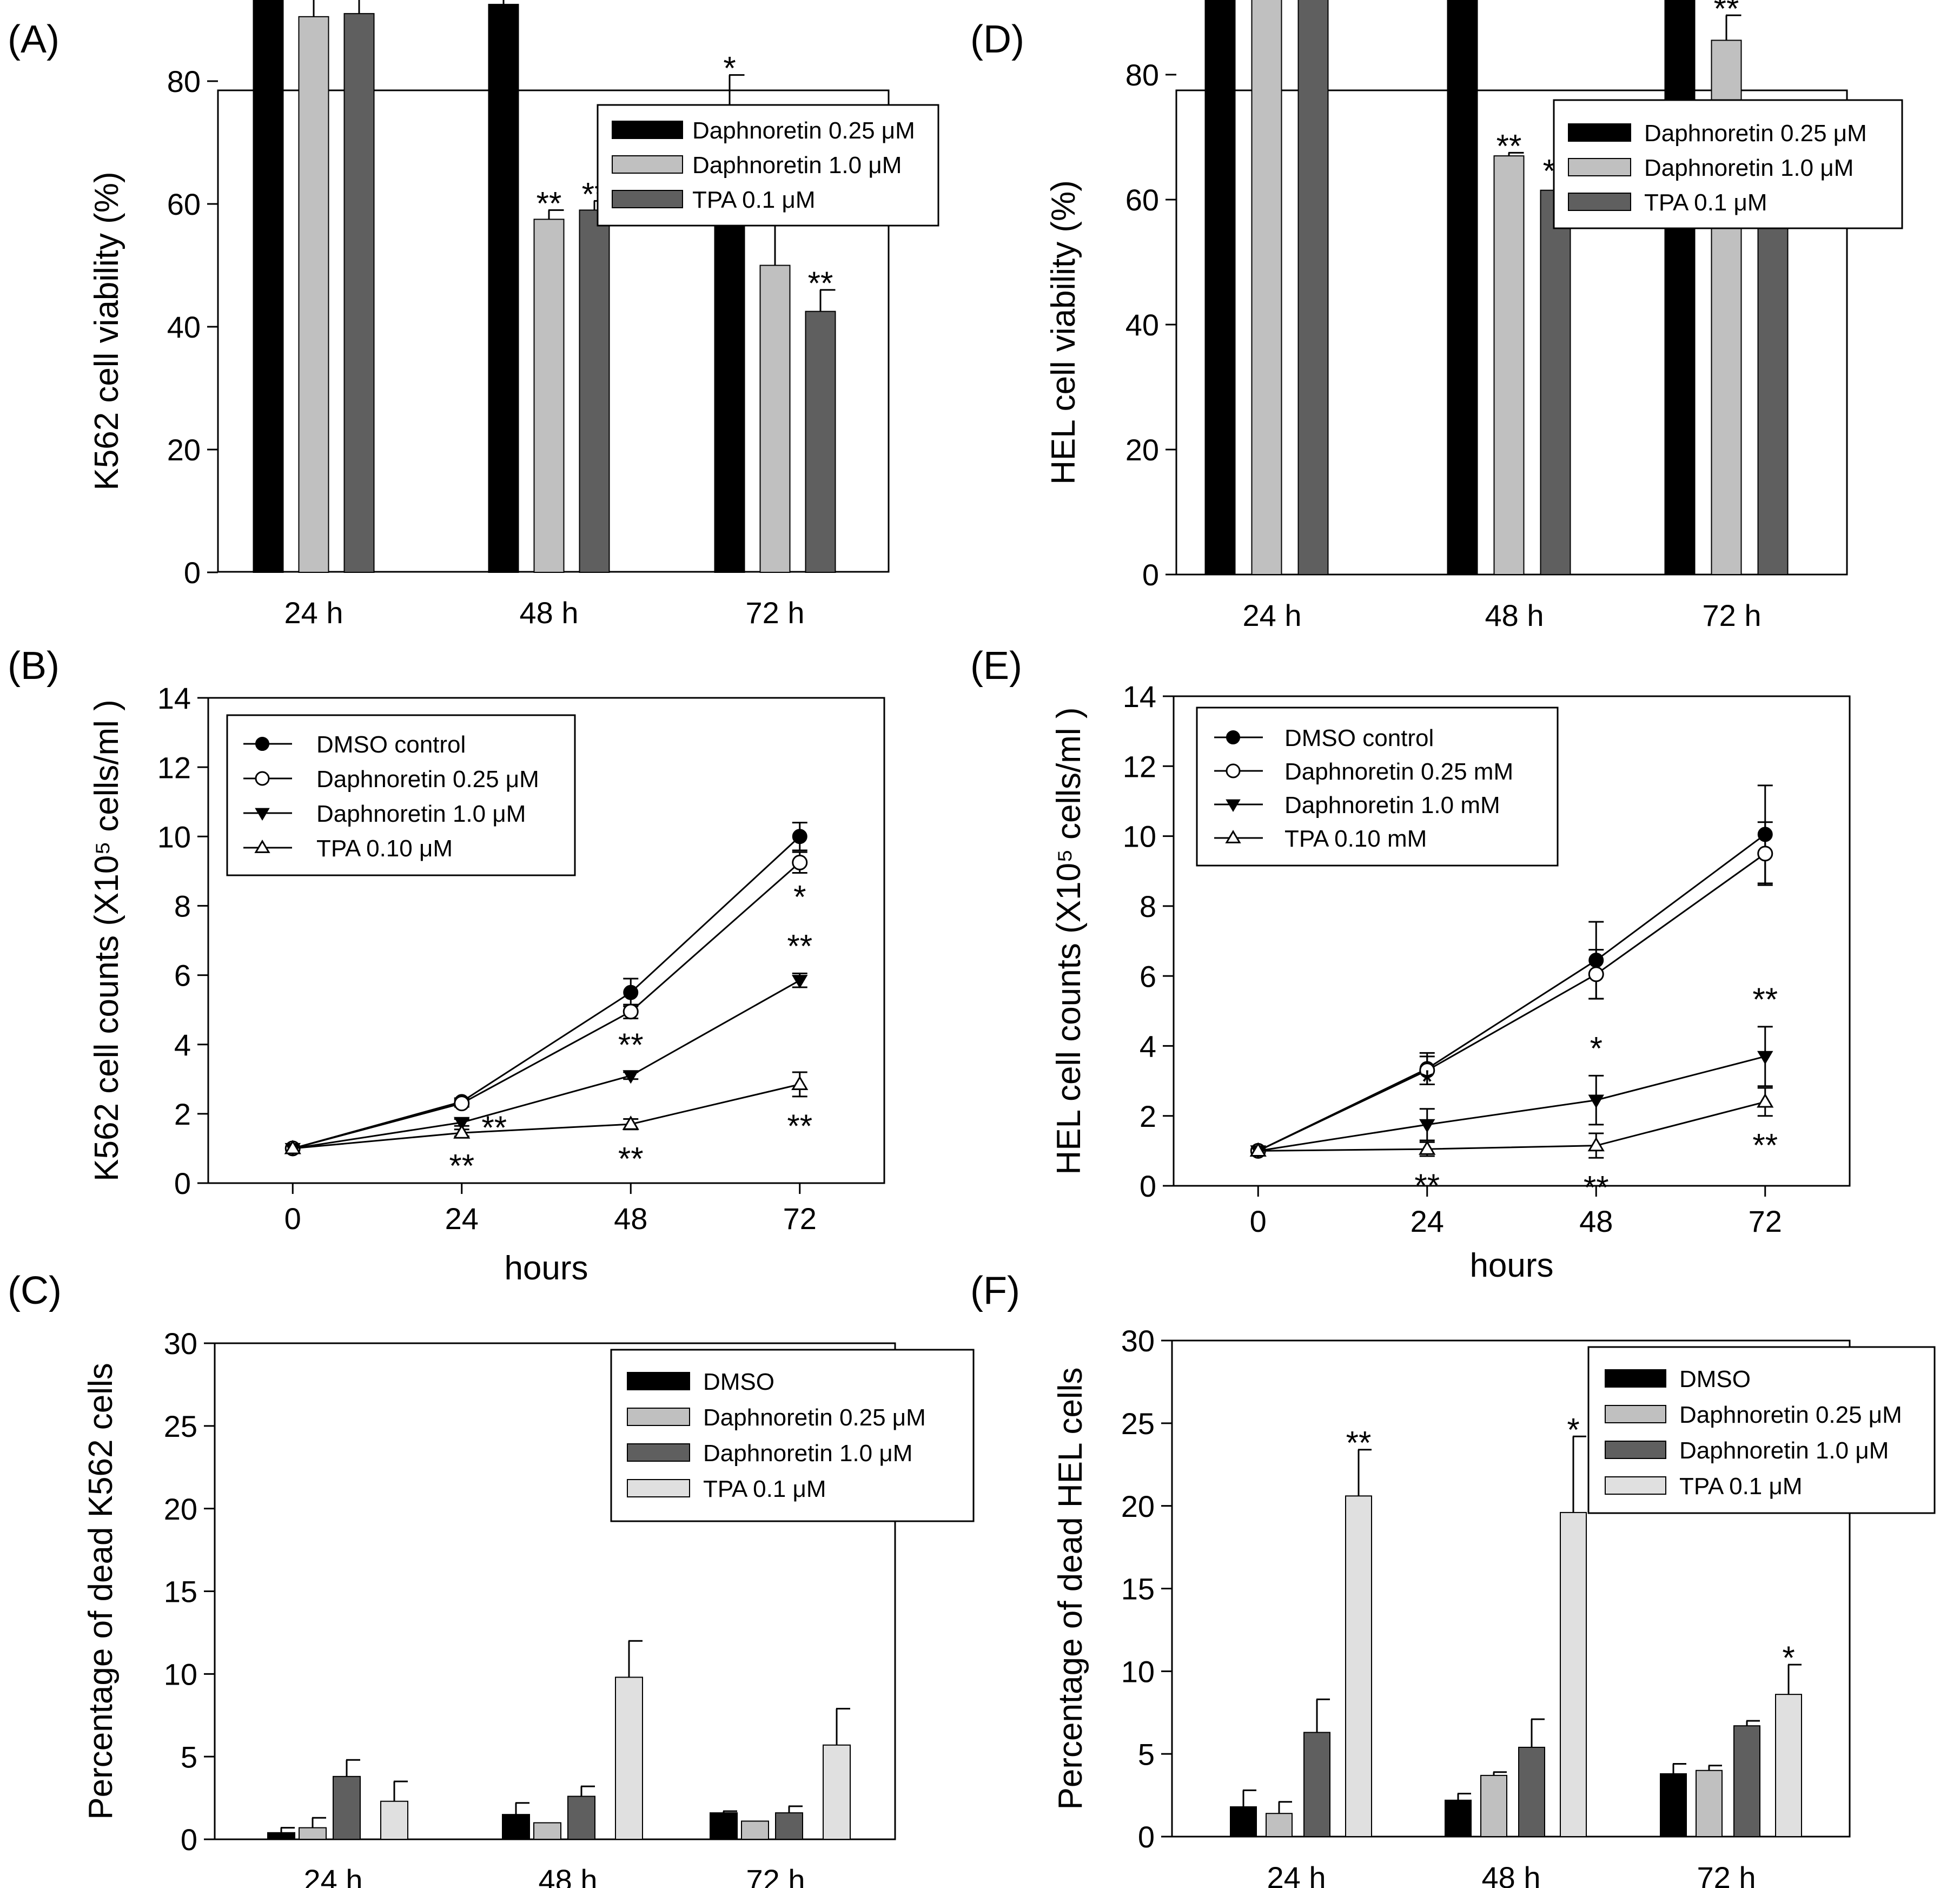  I want to click on x-tick-label: 48 h, so click(549, 613).